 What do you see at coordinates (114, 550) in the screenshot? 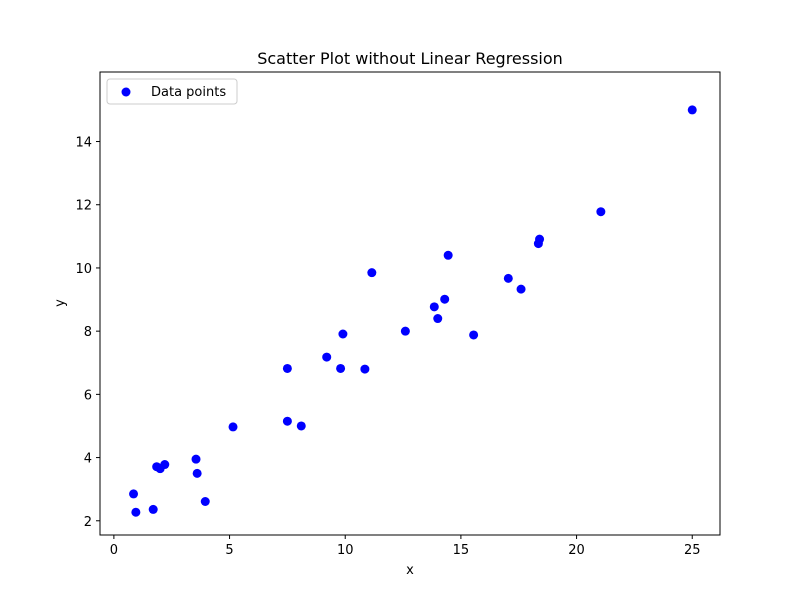
I see `x-tick-label: 0` at bounding box center [114, 550].